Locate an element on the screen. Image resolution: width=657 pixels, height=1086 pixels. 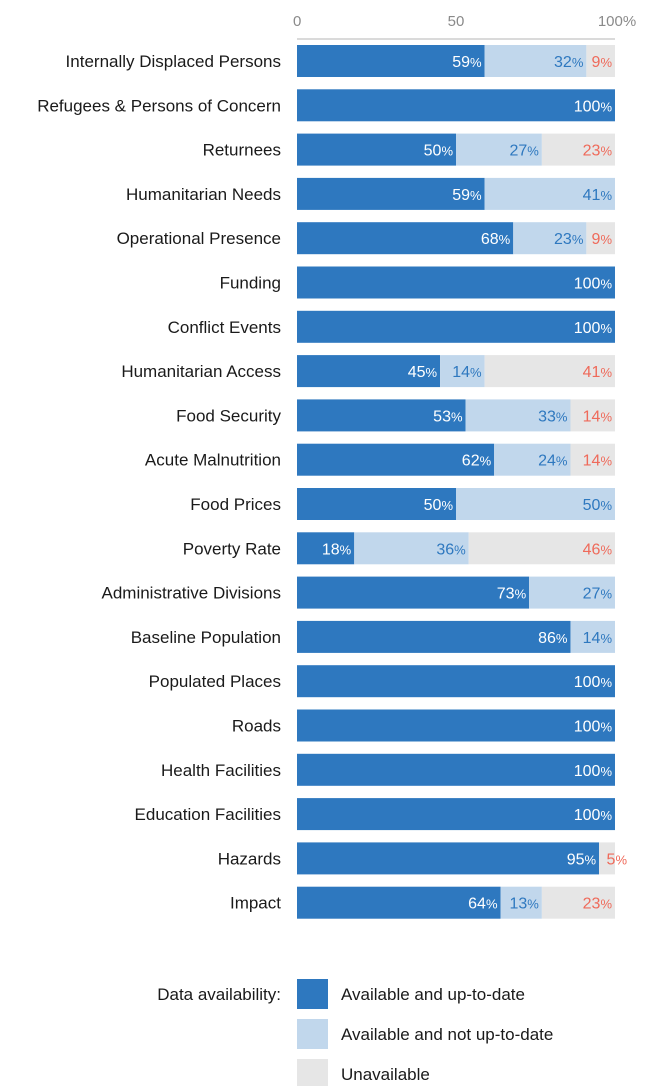
data-label: 64% is located at coordinates (483, 904).